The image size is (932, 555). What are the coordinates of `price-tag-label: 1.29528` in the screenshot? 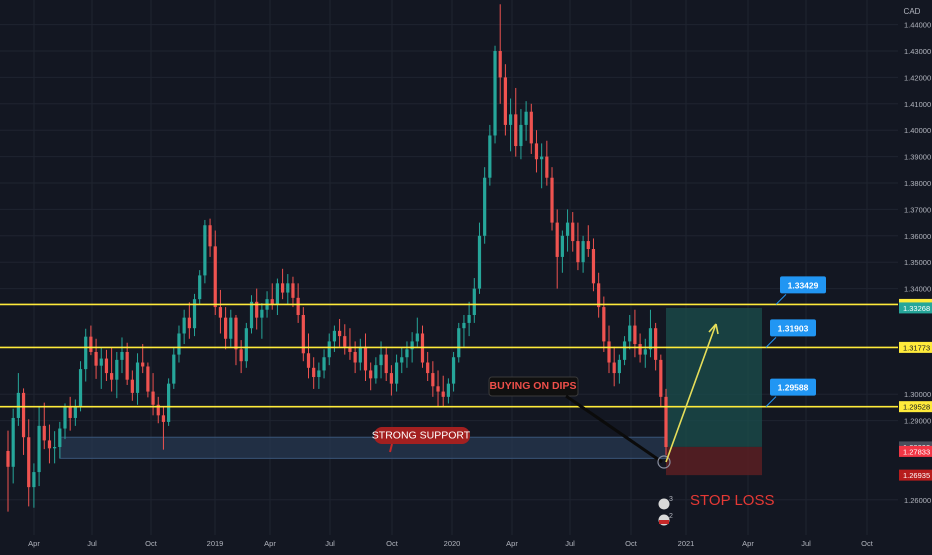 It's located at (916, 407).